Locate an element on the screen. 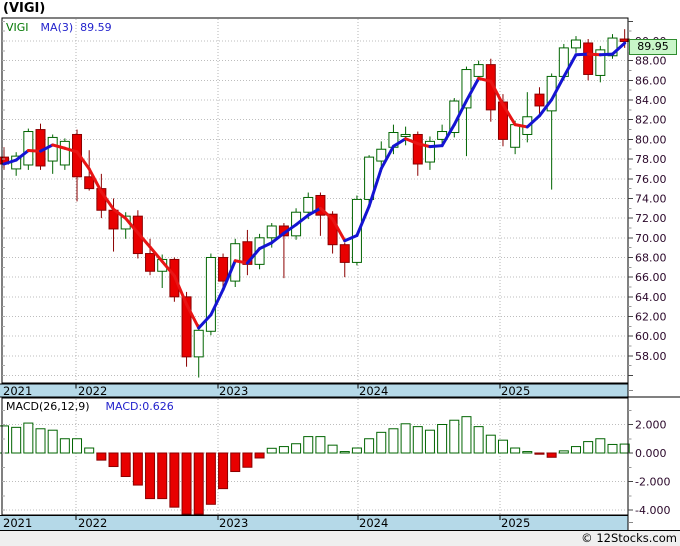  chart-title: (VIGI) is located at coordinates (24, 8).